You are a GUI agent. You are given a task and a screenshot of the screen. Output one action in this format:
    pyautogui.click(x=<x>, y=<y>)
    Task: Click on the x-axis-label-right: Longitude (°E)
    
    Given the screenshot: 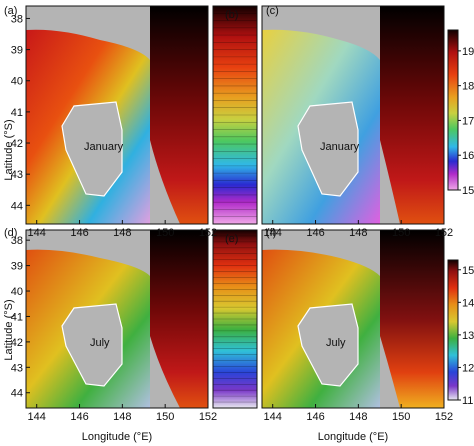 What is the action you would take?
    pyautogui.click(x=353, y=437)
    